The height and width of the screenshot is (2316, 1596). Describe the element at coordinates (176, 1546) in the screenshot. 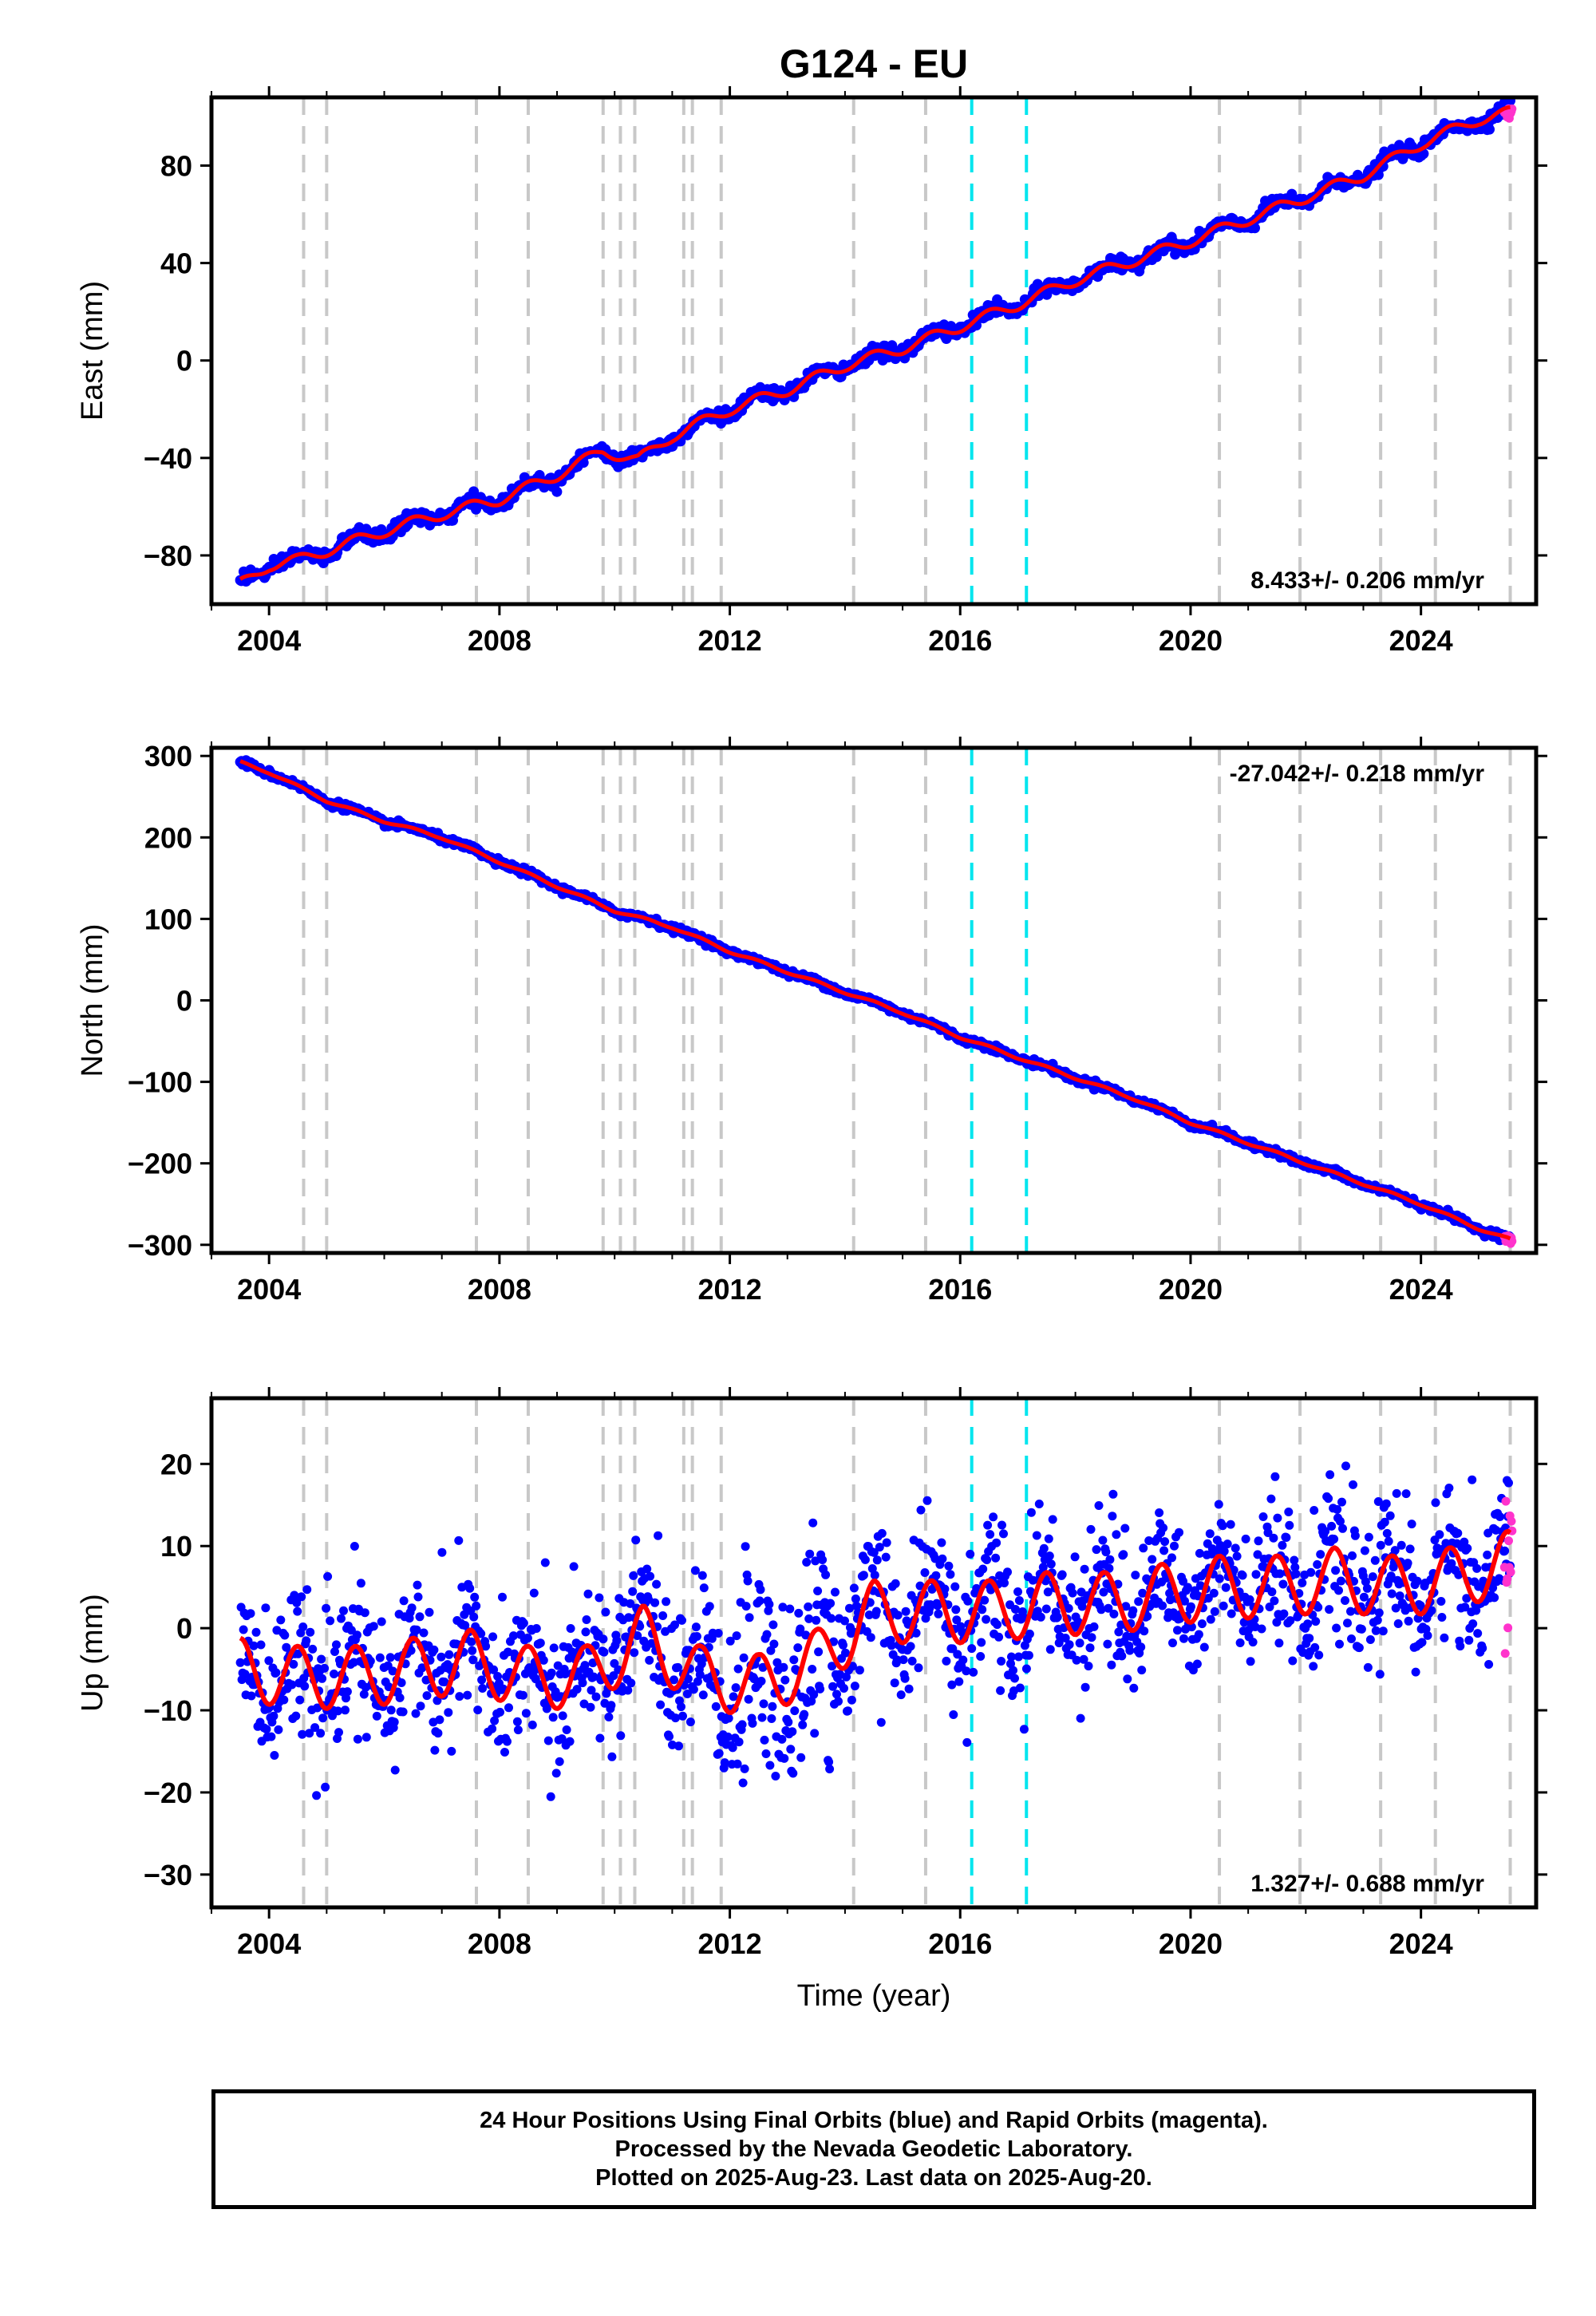

I see `y-tick-label: 10` at that location.